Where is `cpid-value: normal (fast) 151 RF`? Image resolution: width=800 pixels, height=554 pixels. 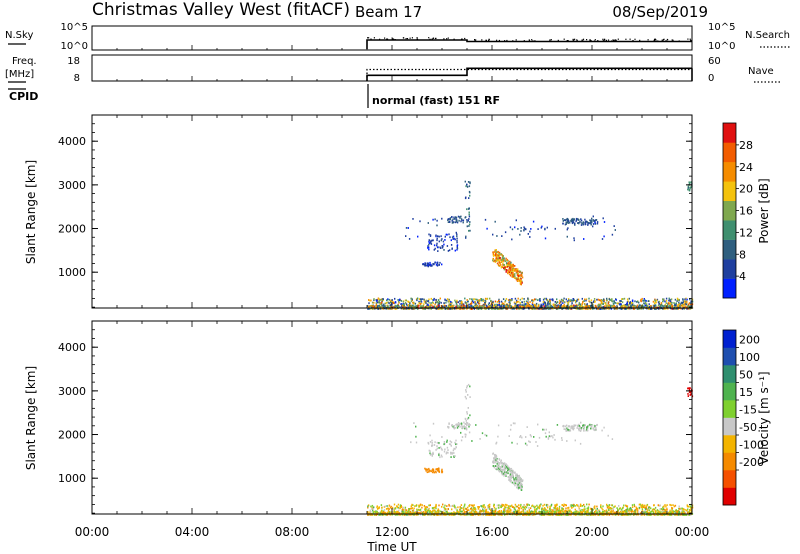
cpid-value: normal (fast) 151 RF is located at coordinates (436, 100).